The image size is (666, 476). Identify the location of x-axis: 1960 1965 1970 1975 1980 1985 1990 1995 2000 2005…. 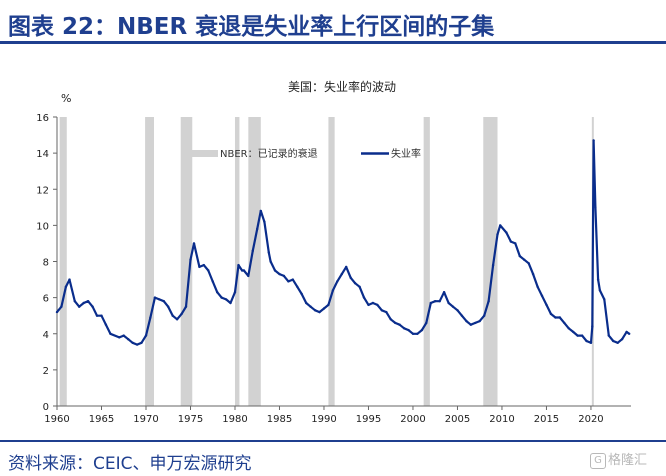
(337, 415).